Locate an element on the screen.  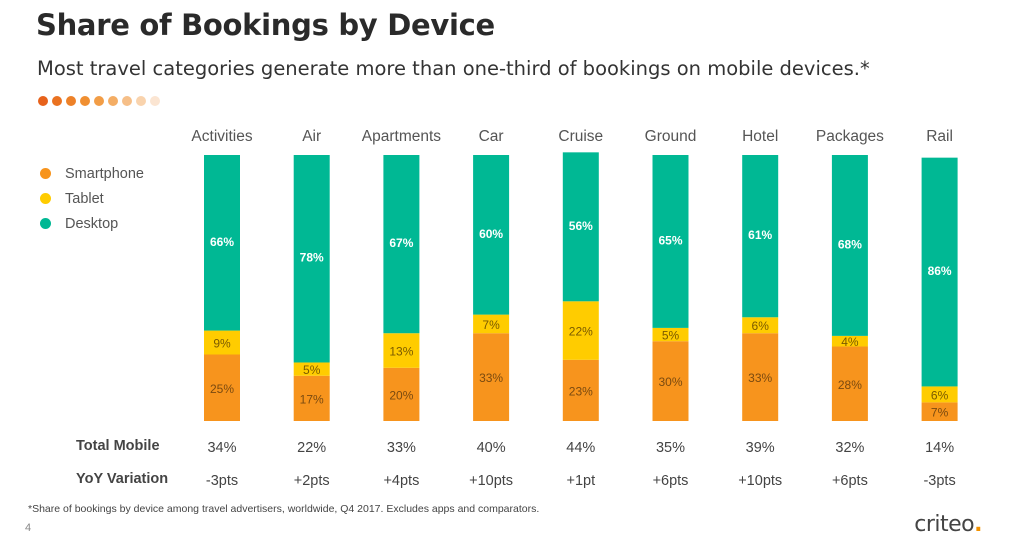
yoy-row-label: YoY Variation is located at coordinates (122, 479).